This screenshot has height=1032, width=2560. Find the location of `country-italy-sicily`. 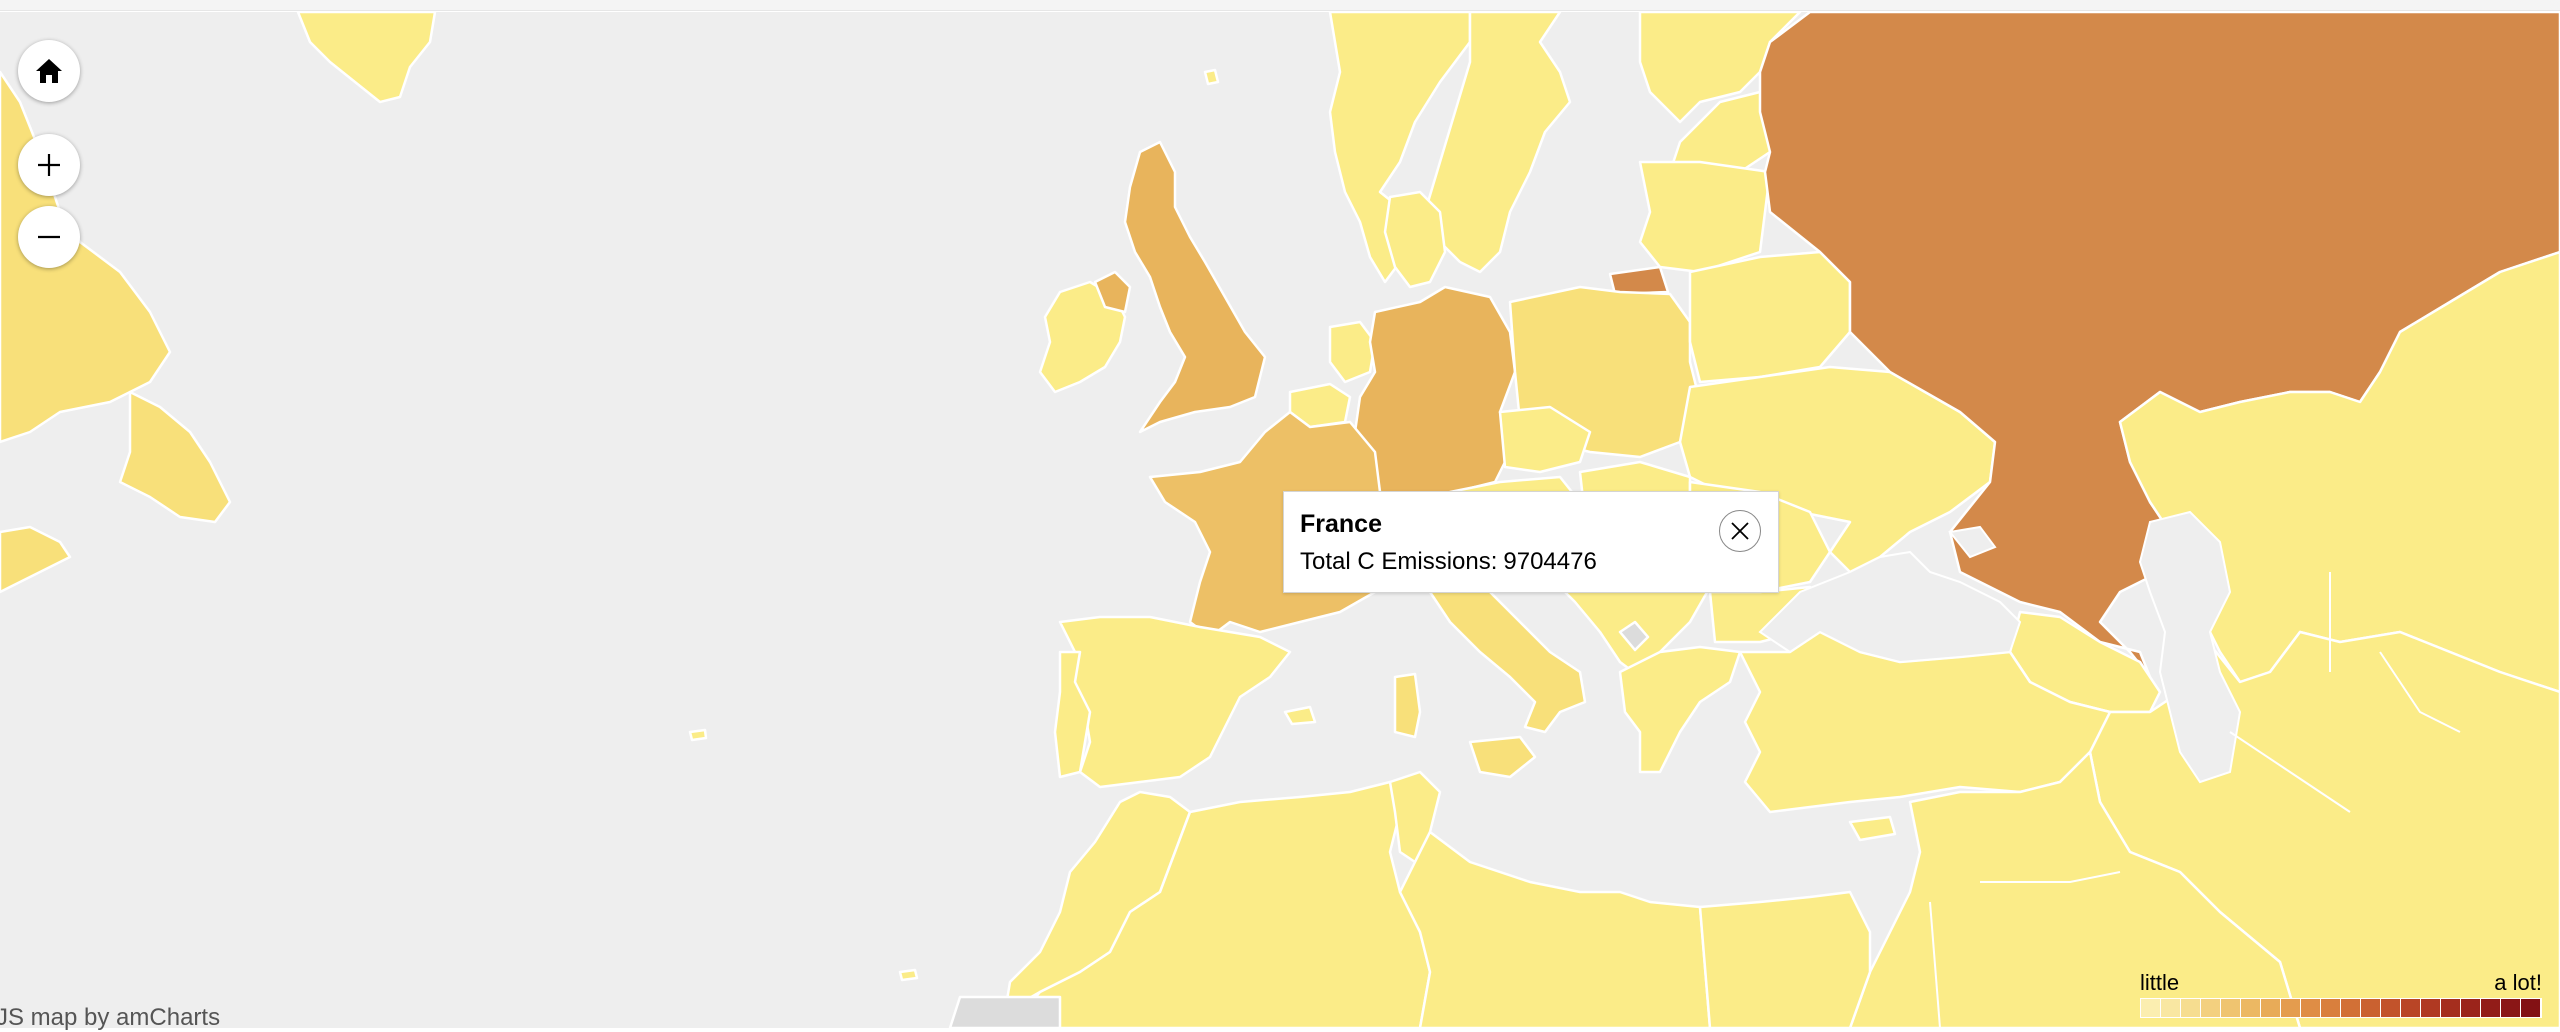

country-italy-sicily is located at coordinates (1502, 757).